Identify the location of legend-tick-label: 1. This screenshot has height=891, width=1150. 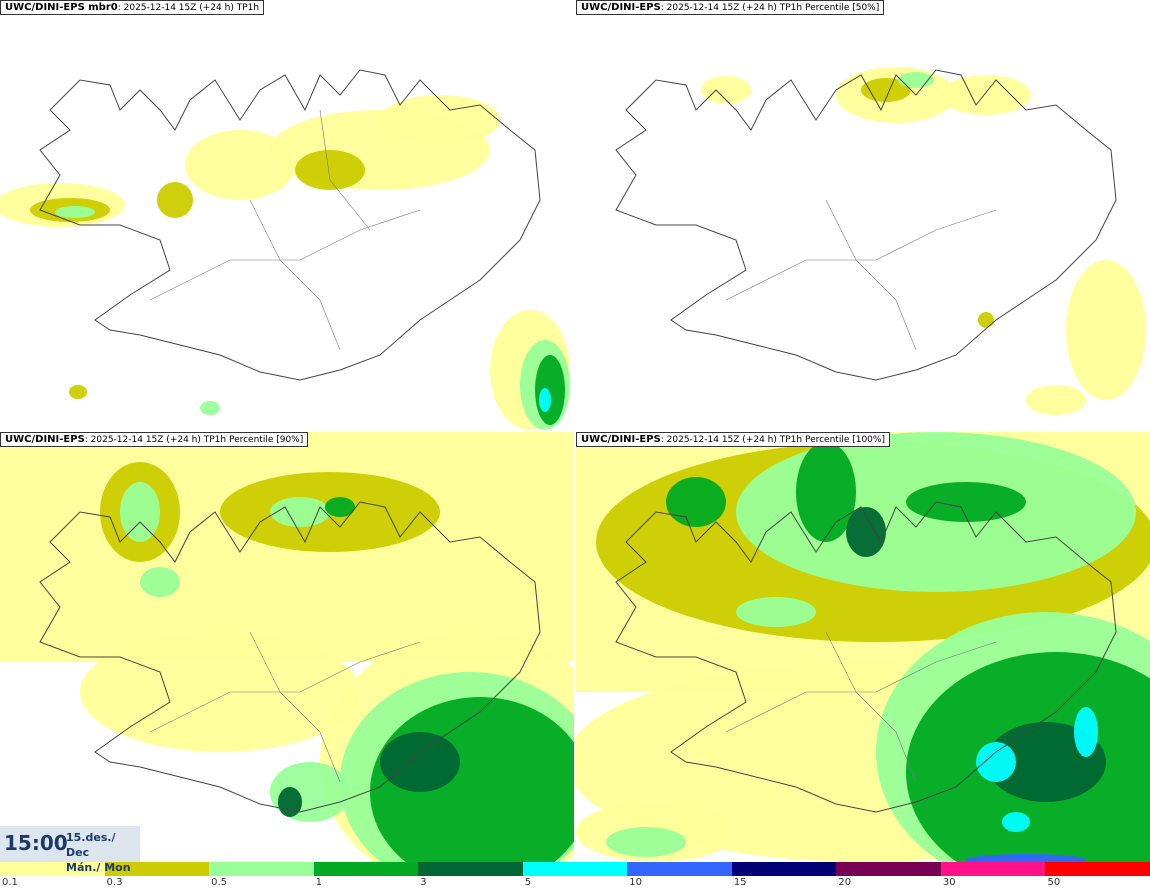
(318, 882).